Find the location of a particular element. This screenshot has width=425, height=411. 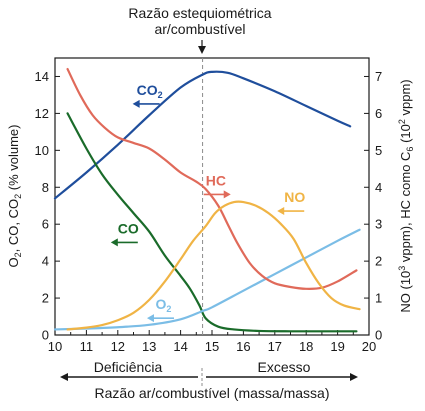

right-tick-label: 5 is located at coordinates (378, 150).